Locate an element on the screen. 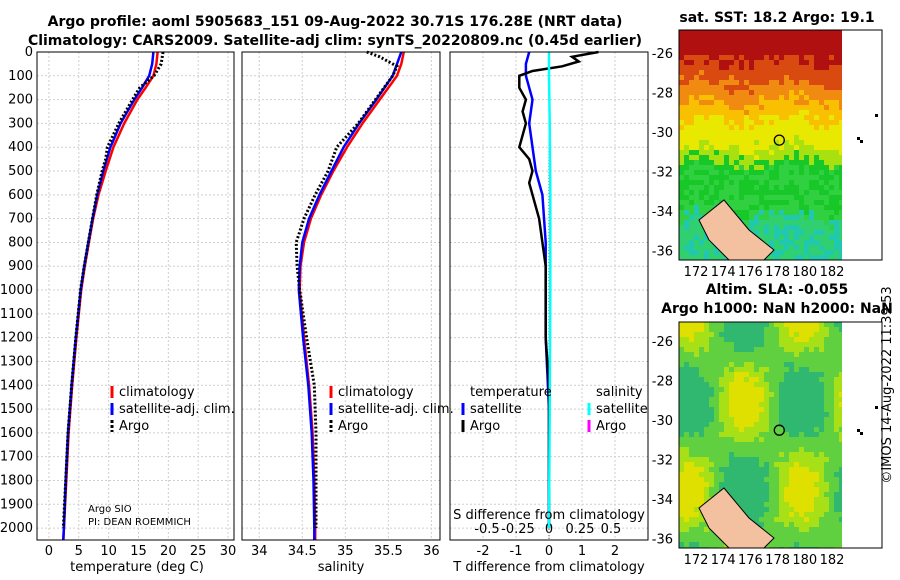  series-line-temperature-argo is located at coordinates (558, 289).